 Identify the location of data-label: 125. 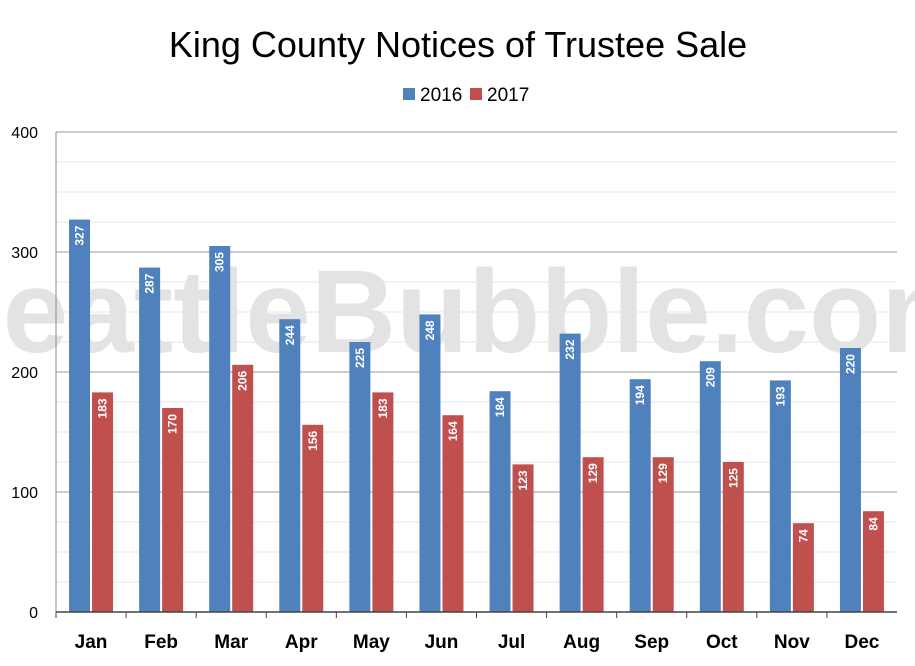
(733, 478).